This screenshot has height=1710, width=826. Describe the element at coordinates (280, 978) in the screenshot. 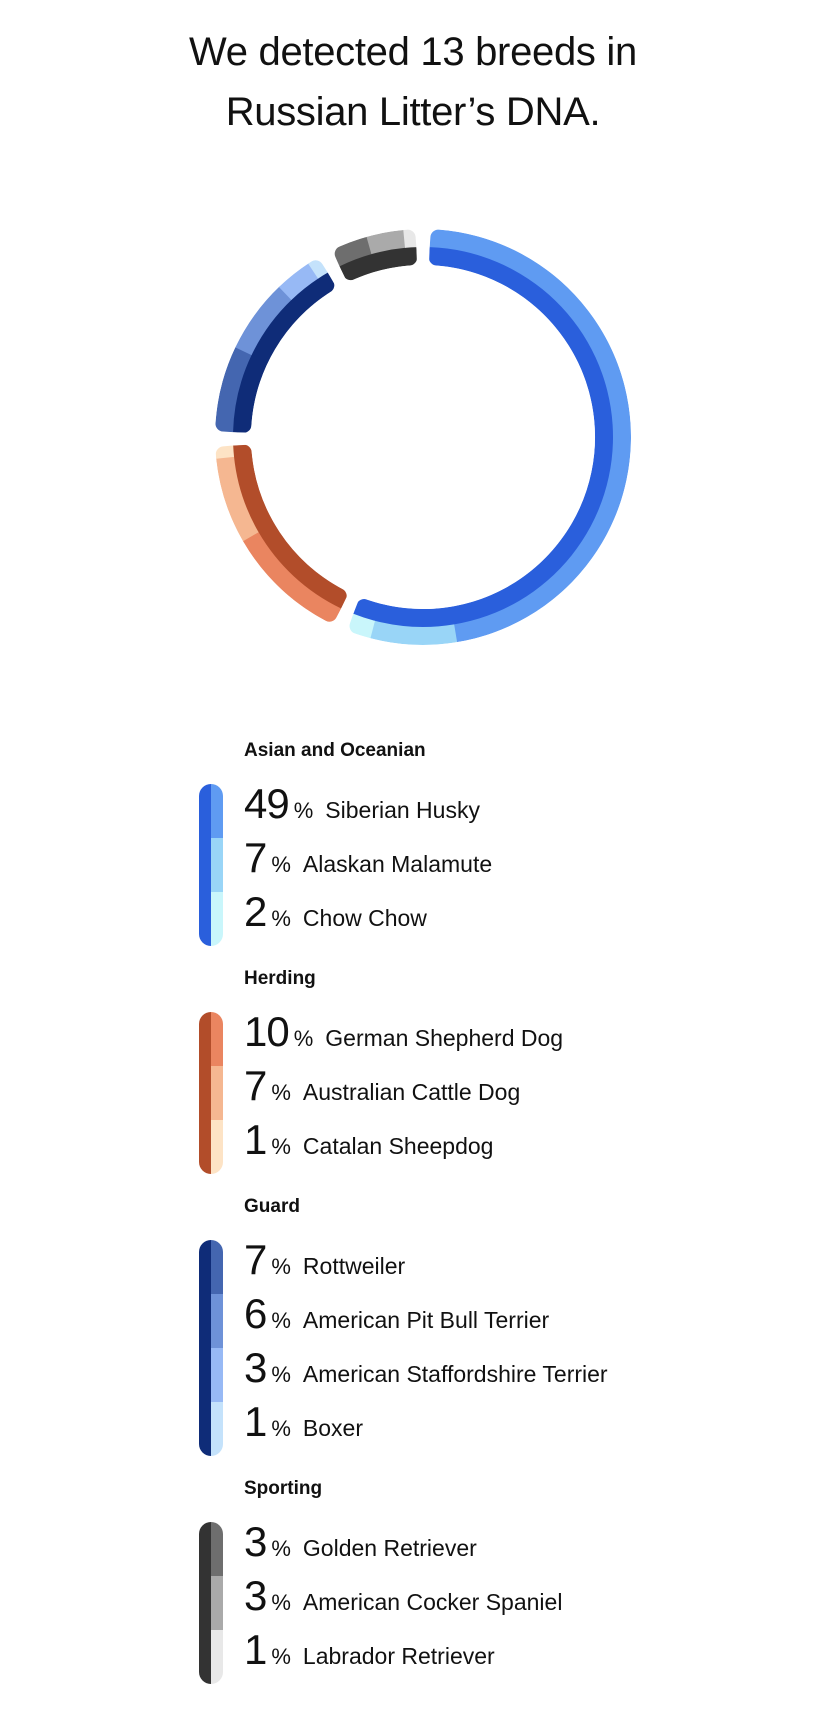

I see `legend-group-title: Herding` at that location.